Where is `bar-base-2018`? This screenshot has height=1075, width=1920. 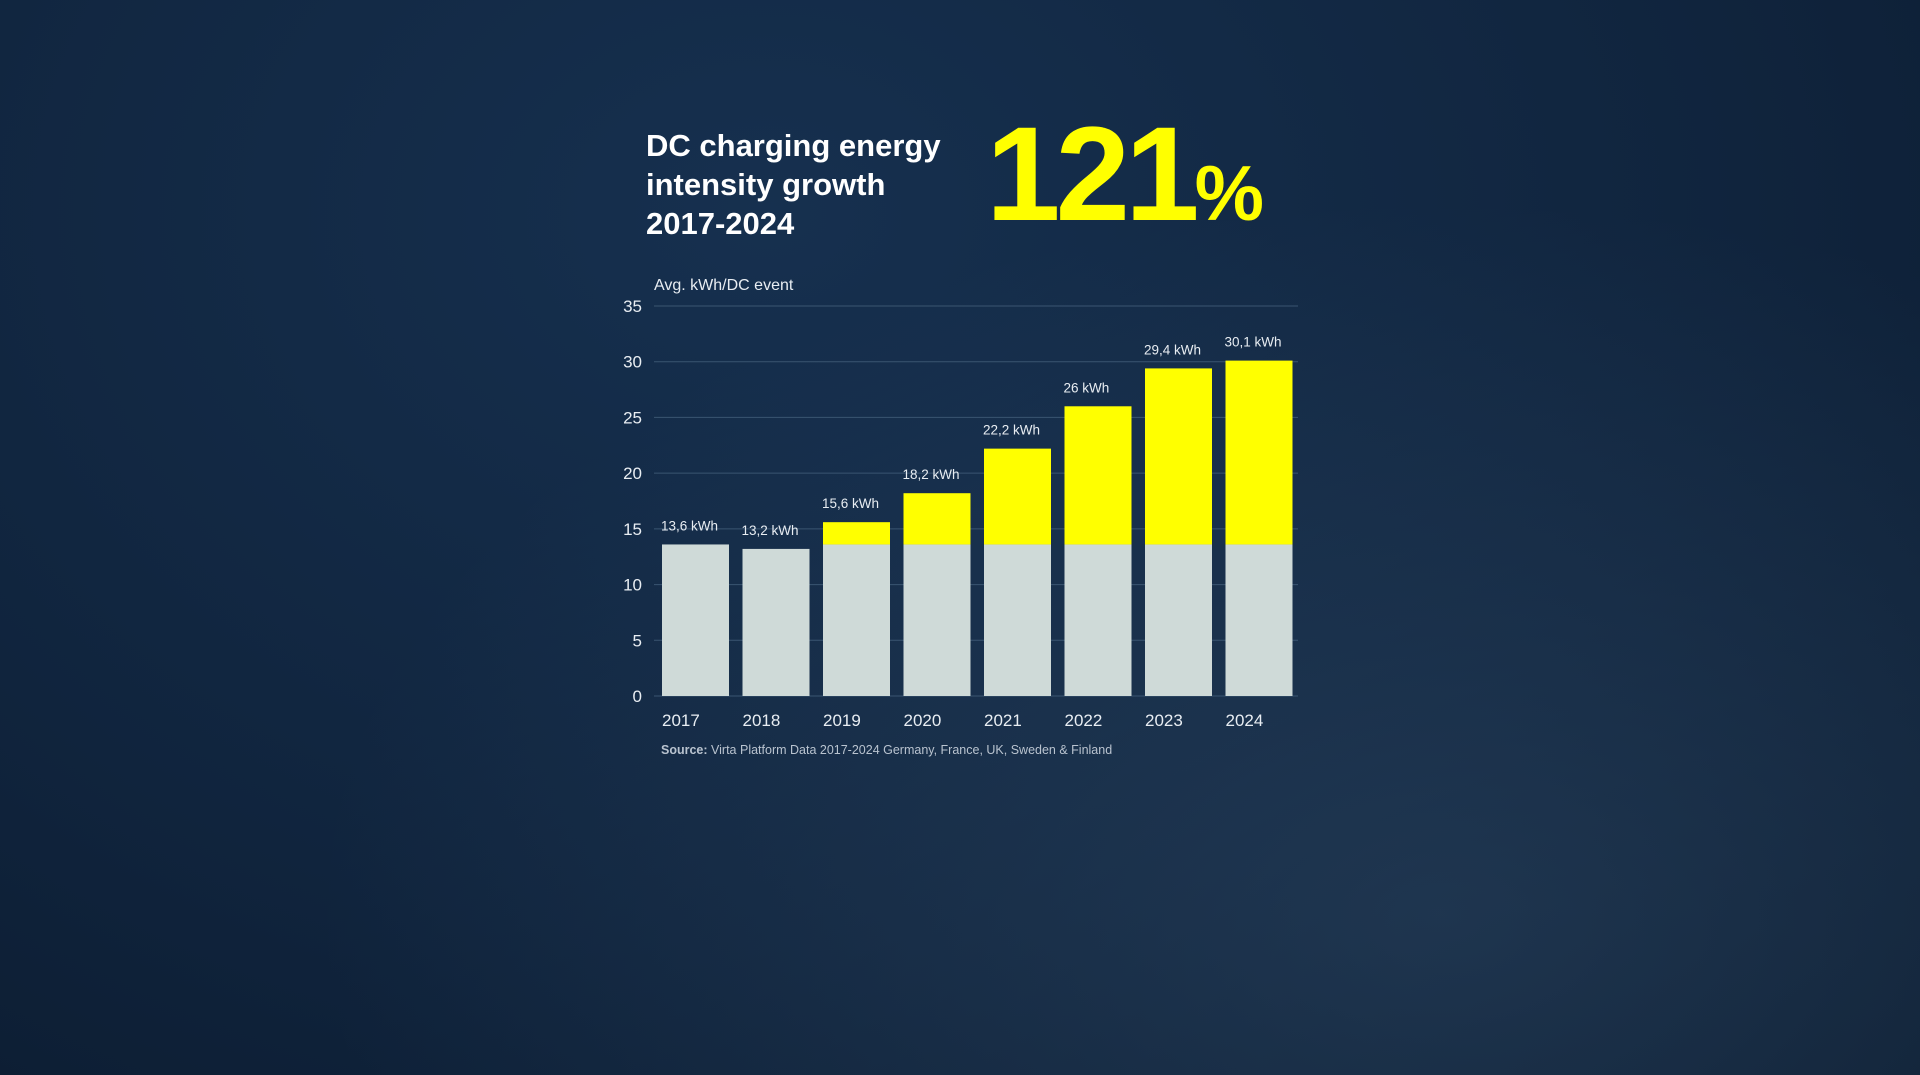 bar-base-2018 is located at coordinates (776, 622).